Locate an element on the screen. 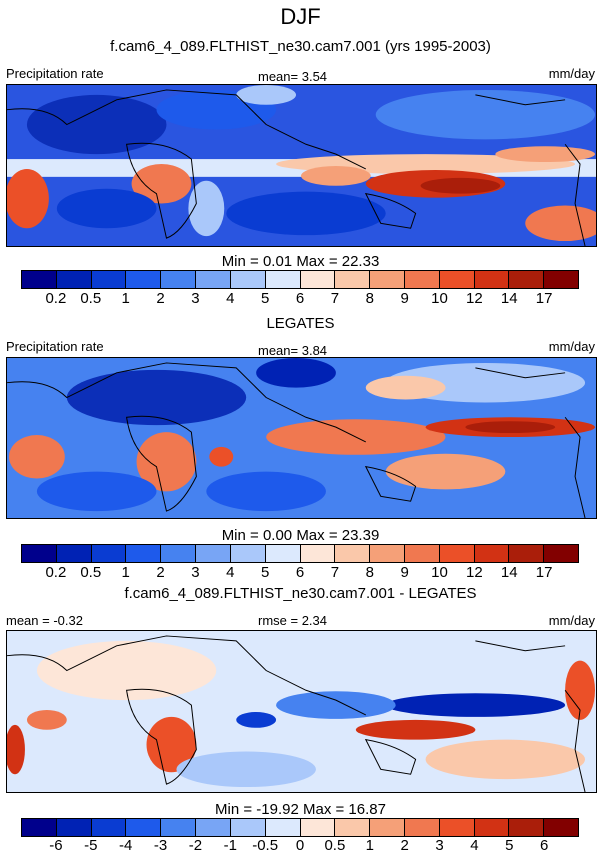  panel1-minmax: Min = 0.01 Max = 22.33 is located at coordinates (300, 261).